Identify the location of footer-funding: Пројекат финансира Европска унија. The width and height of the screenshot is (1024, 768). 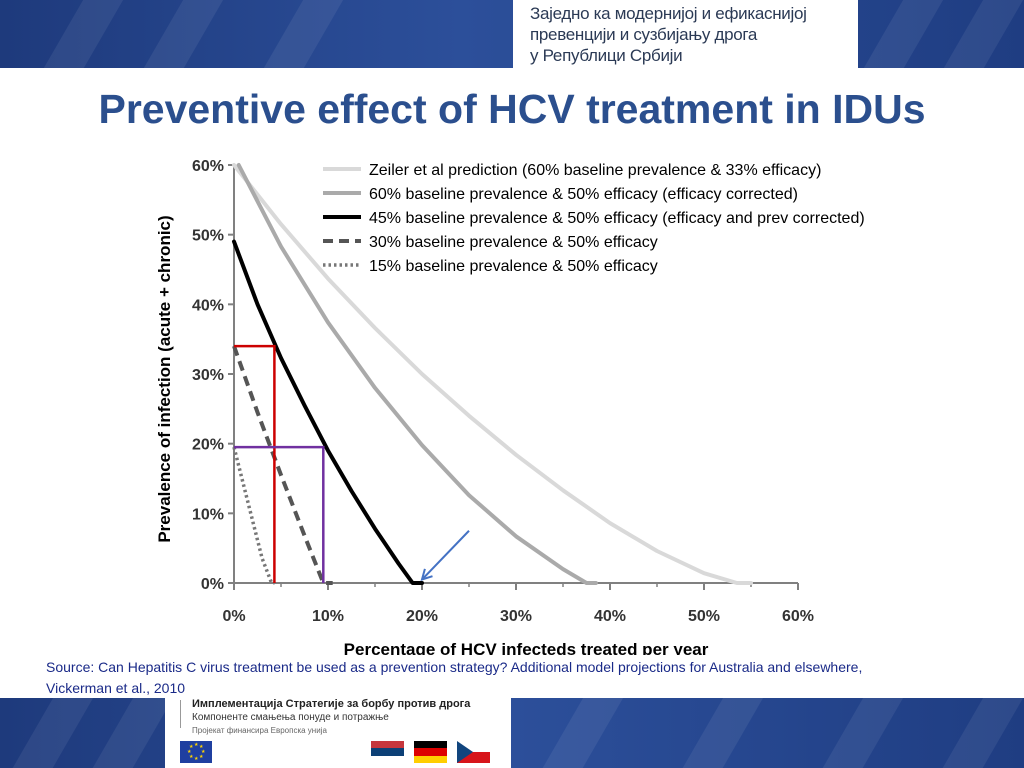
(259, 730).